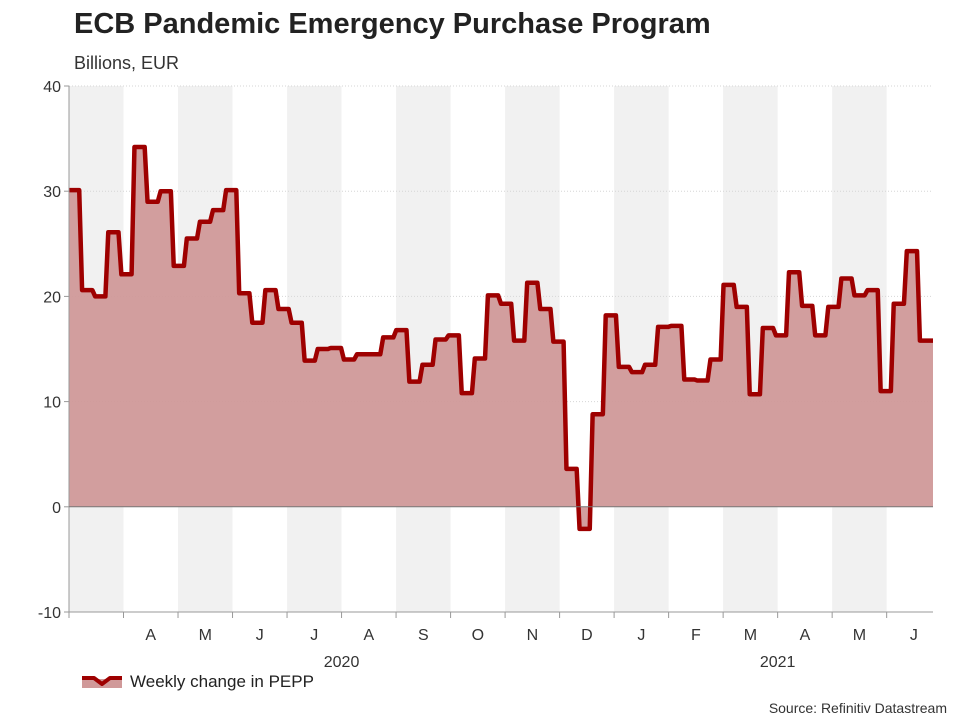 The image size is (960, 720). I want to click on chart-subtitle: Billions, EUR, so click(127, 63).